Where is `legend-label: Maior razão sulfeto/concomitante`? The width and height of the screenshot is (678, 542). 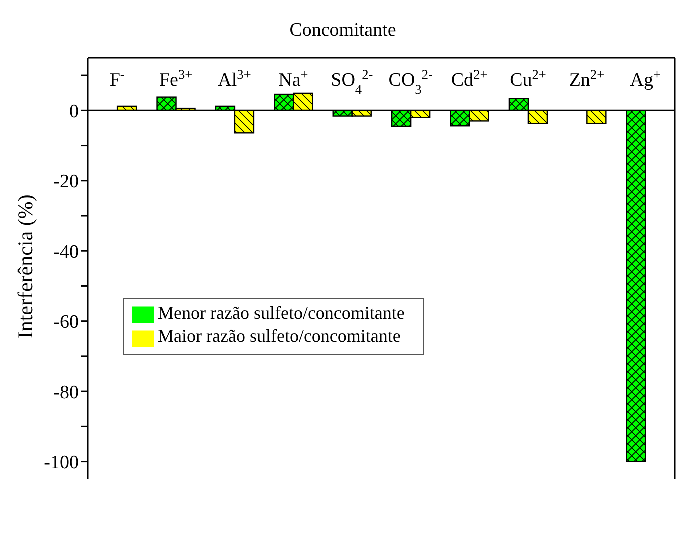 legend-label: Maior razão sulfeto/concomitante is located at coordinates (279, 336).